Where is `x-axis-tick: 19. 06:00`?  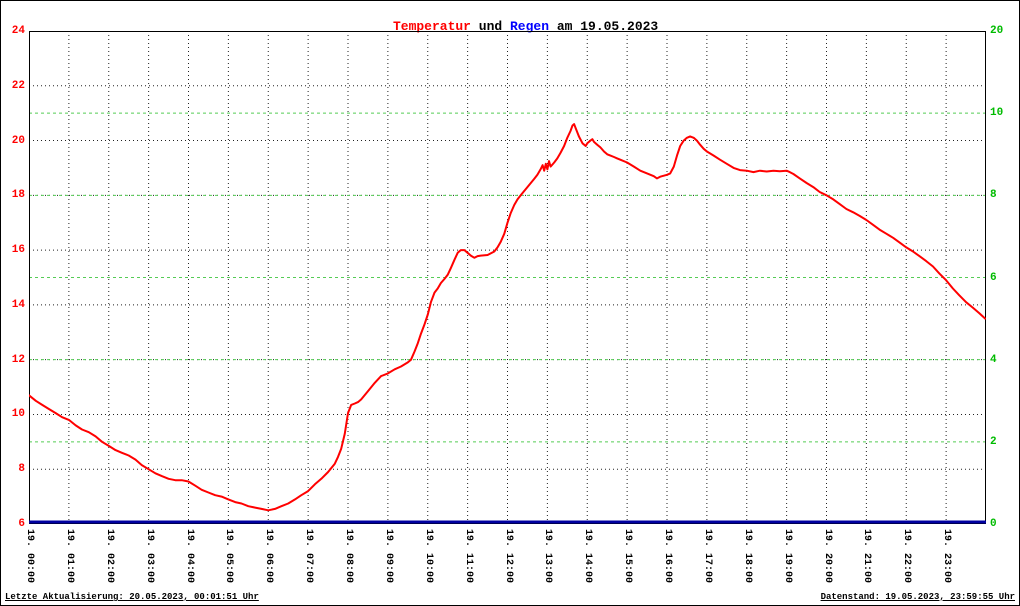 x-axis-tick: 19. 06:00 is located at coordinates (269, 556).